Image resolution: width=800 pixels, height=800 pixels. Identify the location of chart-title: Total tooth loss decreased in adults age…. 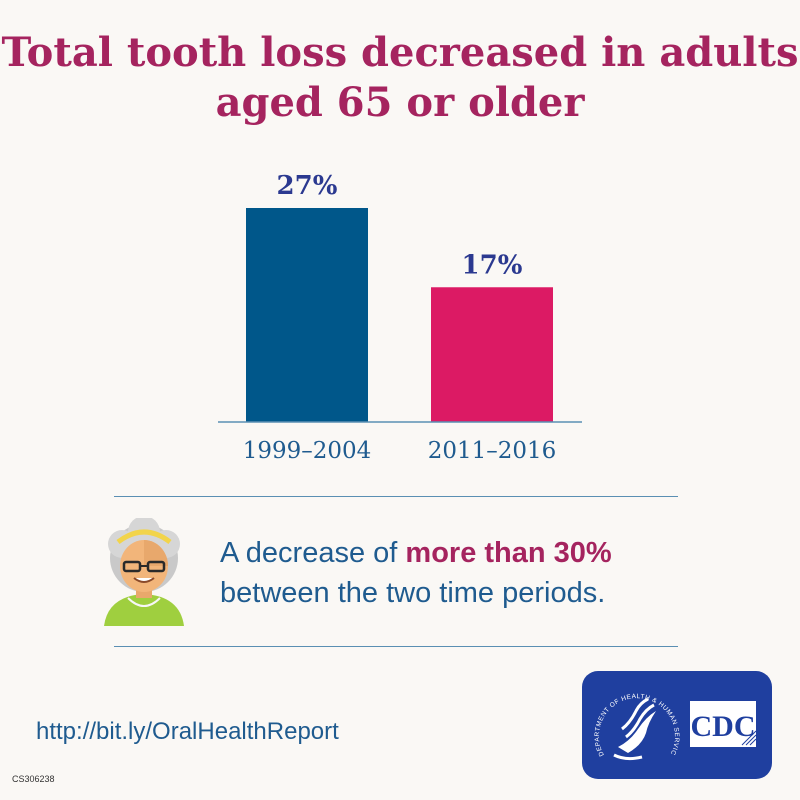
(400, 77).